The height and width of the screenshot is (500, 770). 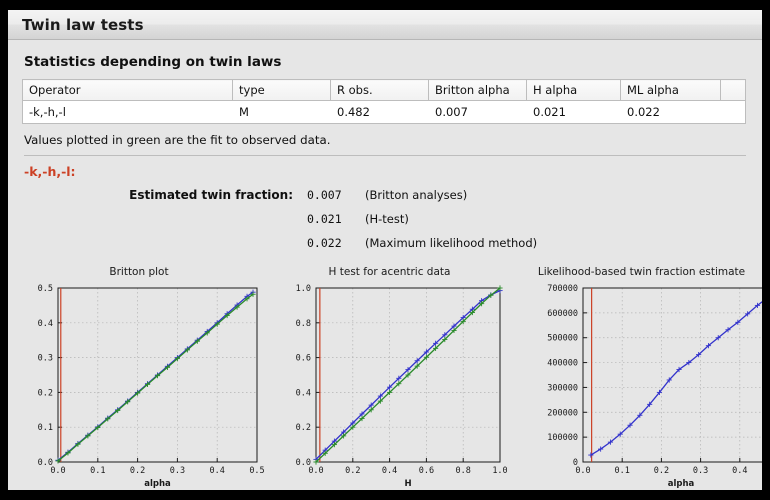 I want to click on page-title: Twin law tests, so click(x=83, y=24).